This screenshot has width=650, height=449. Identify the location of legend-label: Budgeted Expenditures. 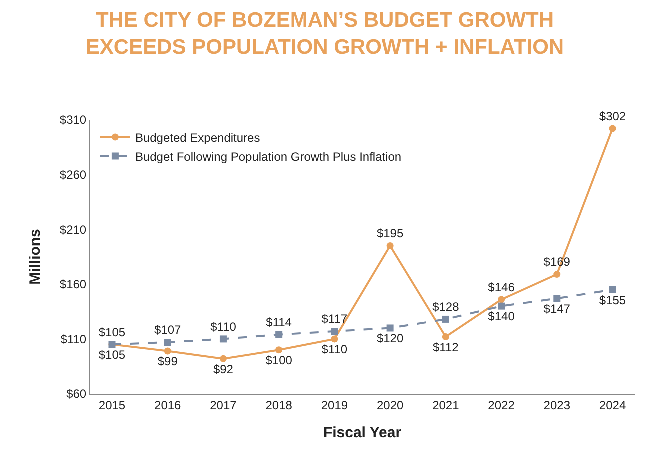
(197, 137).